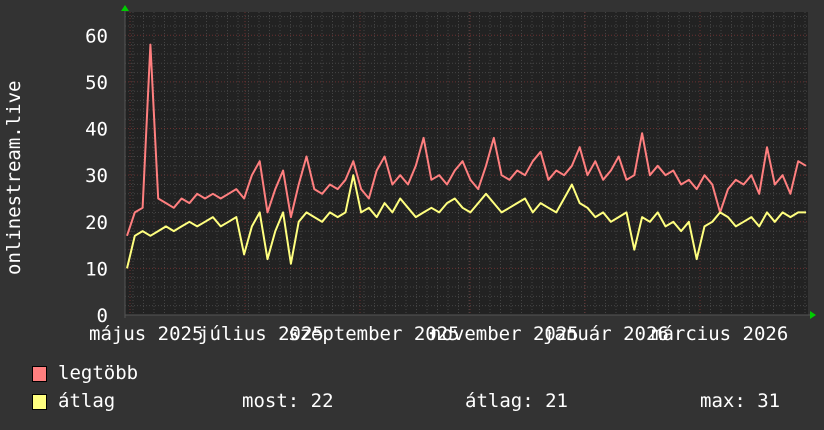  I want to click on legend-label-atlag: átlag, so click(87, 401).